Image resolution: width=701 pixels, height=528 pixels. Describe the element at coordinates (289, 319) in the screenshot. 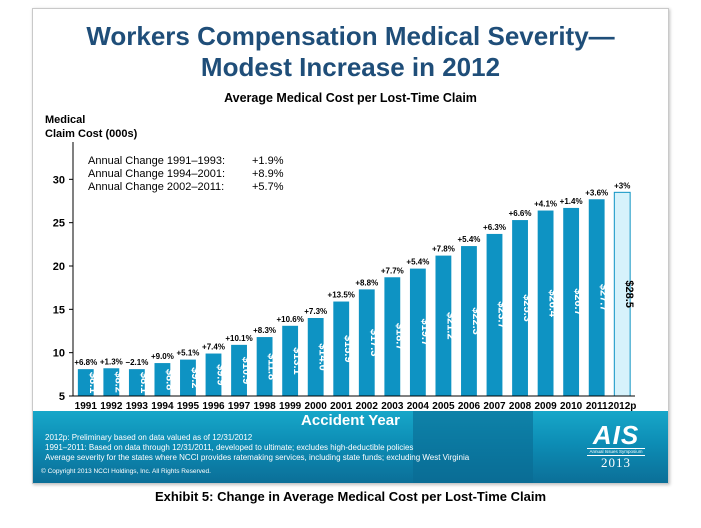

I see `bar-change-label: +10.6%` at that location.